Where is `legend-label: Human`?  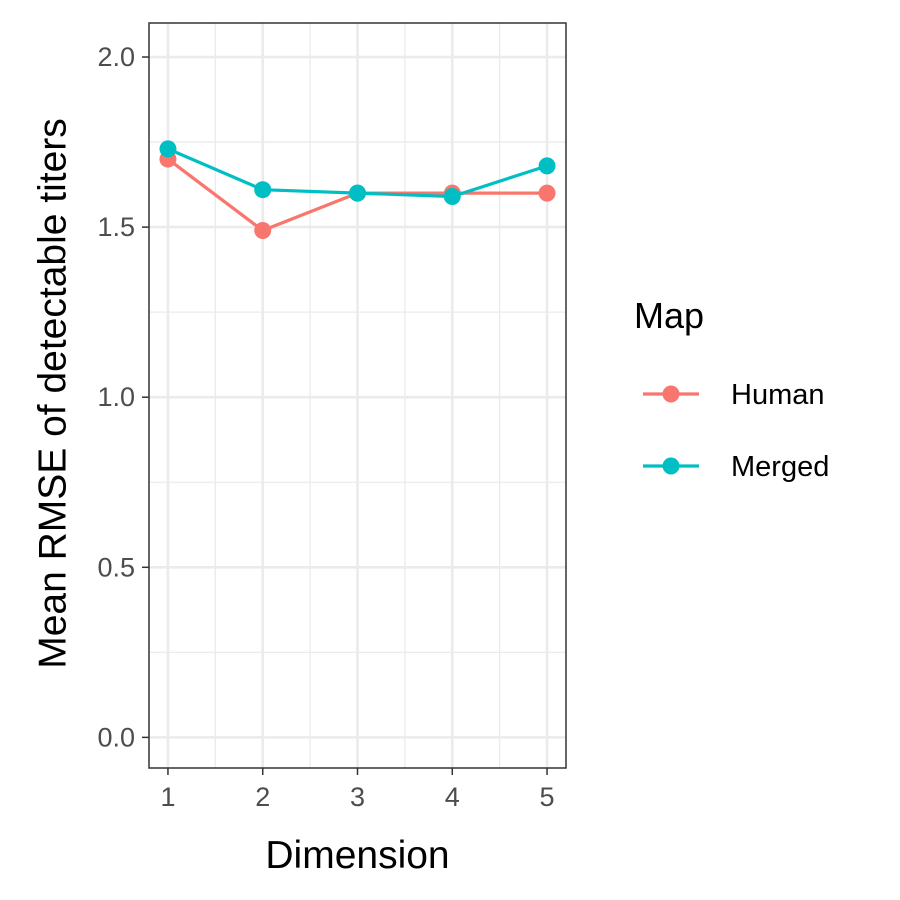 legend-label: Human is located at coordinates (778, 395).